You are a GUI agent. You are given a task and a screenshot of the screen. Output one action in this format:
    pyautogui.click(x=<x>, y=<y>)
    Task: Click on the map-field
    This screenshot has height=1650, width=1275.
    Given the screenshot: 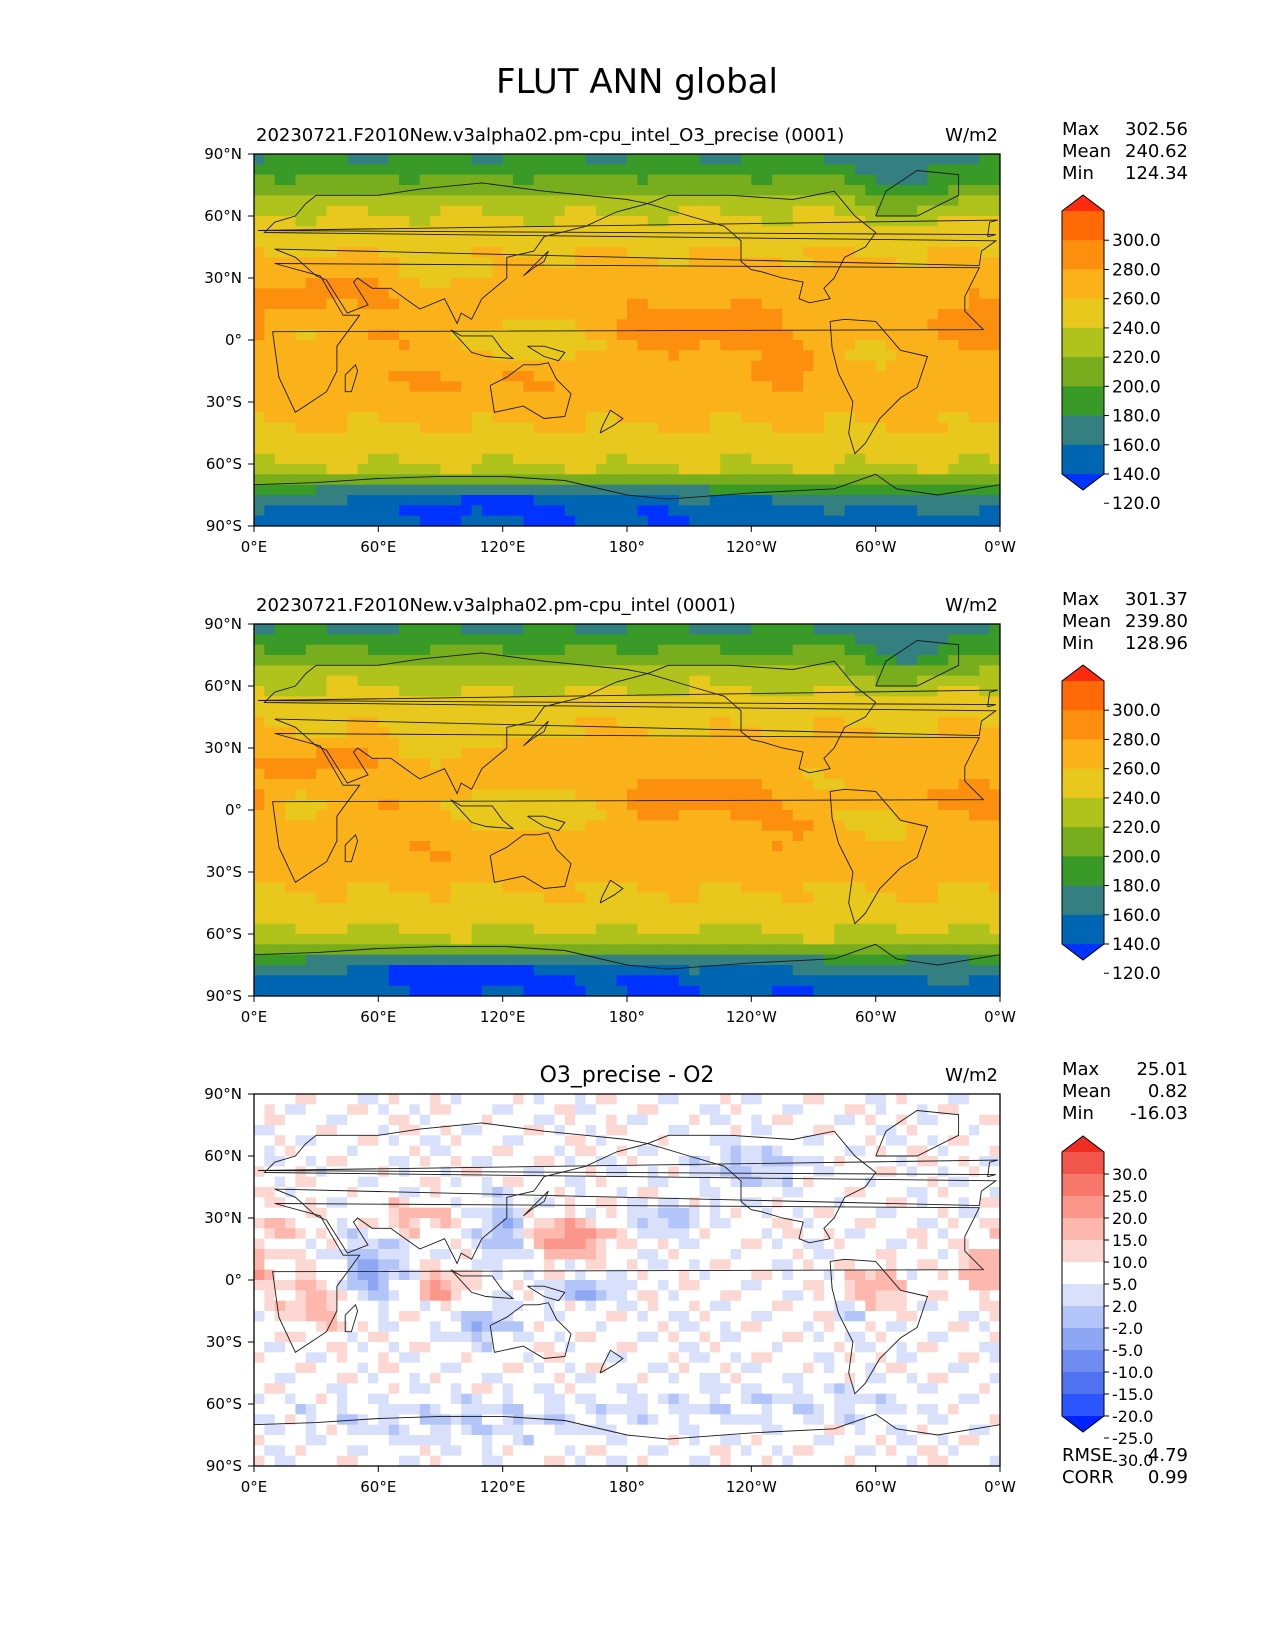 What is the action you would take?
    pyautogui.click(x=627, y=340)
    